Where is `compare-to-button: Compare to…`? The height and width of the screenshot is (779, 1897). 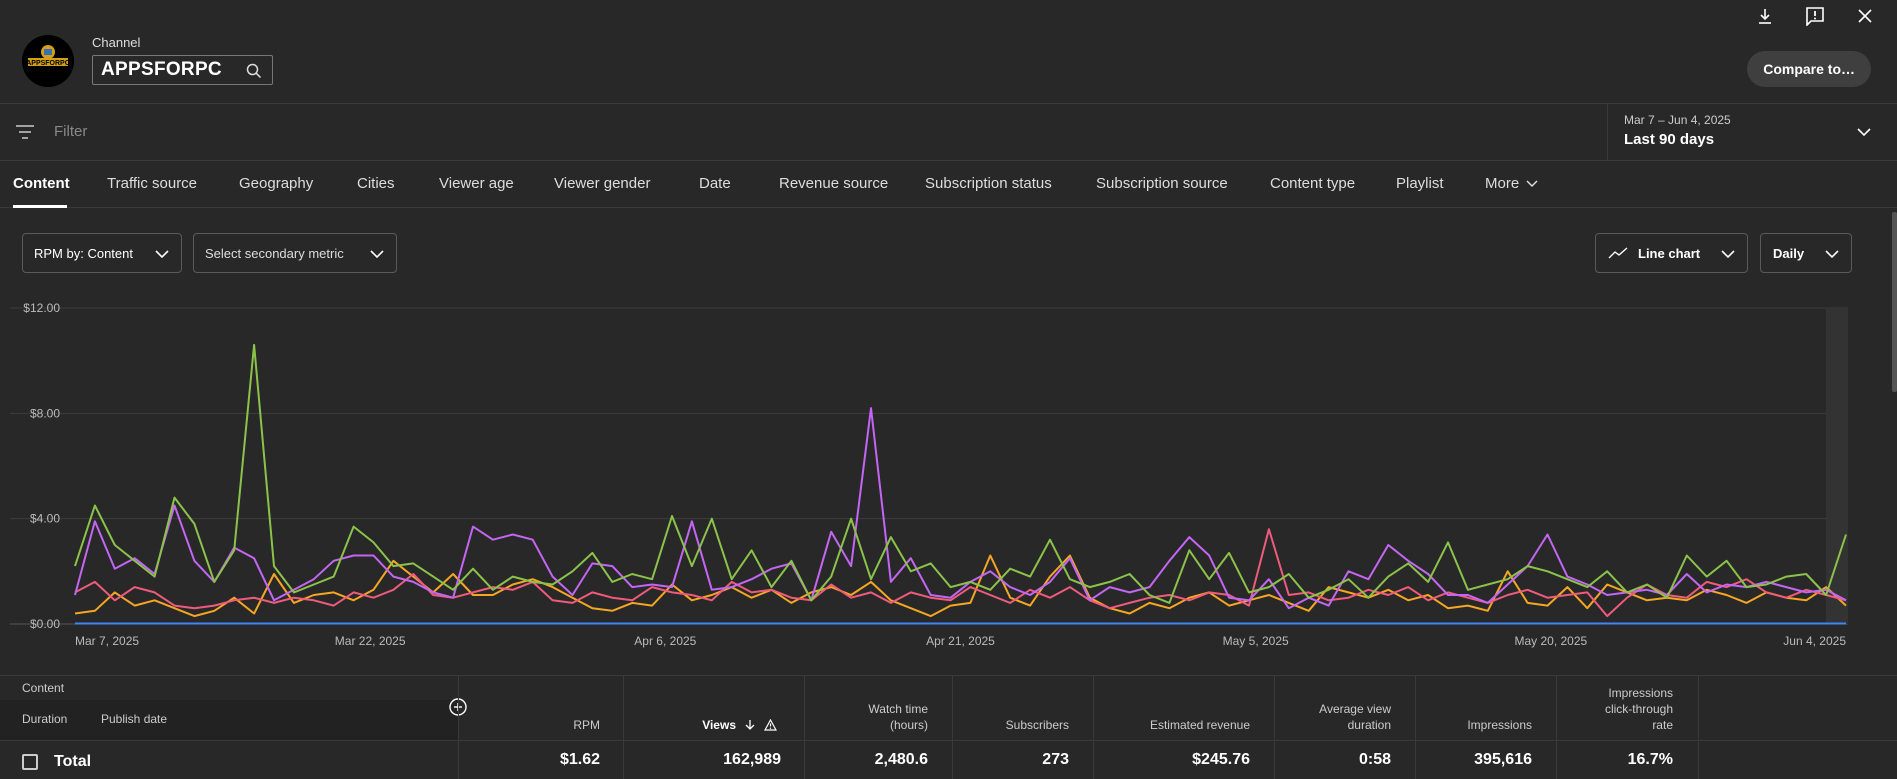
compare-to-button: Compare to… is located at coordinates (1809, 69).